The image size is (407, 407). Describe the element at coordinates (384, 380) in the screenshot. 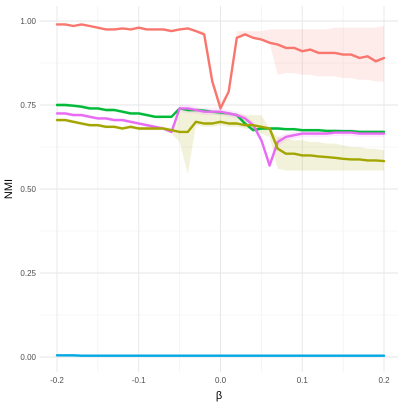

I see `x-tick-label: 0.2` at that location.